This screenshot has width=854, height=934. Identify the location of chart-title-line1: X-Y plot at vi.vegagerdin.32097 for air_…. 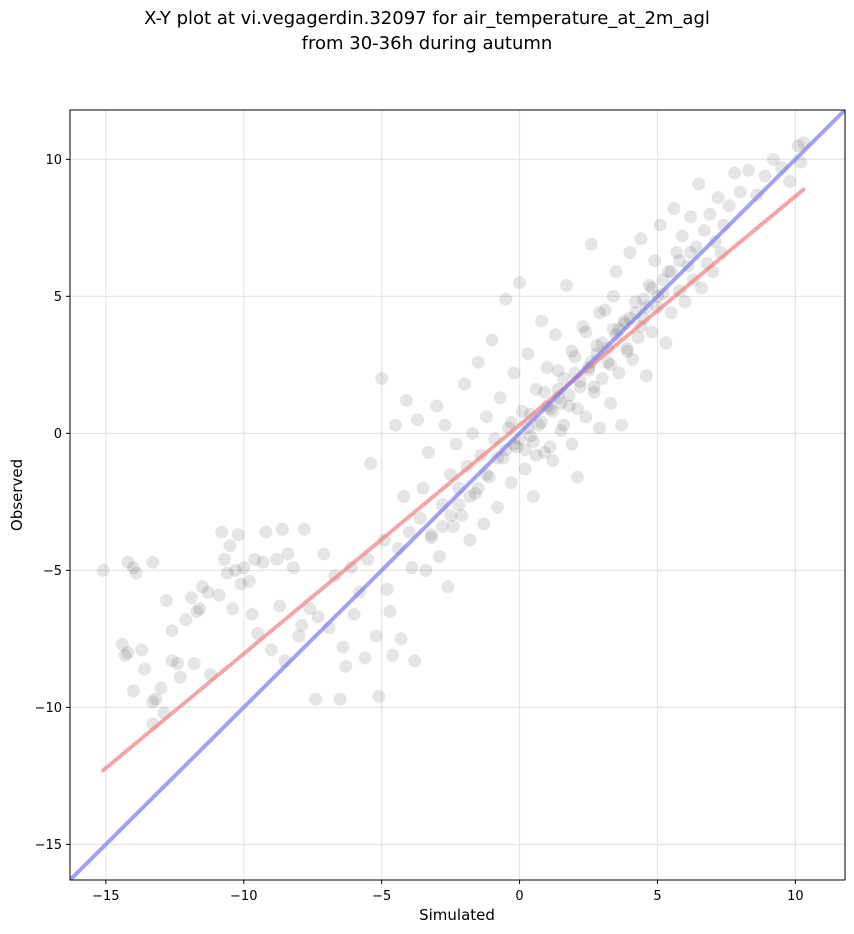
(427, 18).